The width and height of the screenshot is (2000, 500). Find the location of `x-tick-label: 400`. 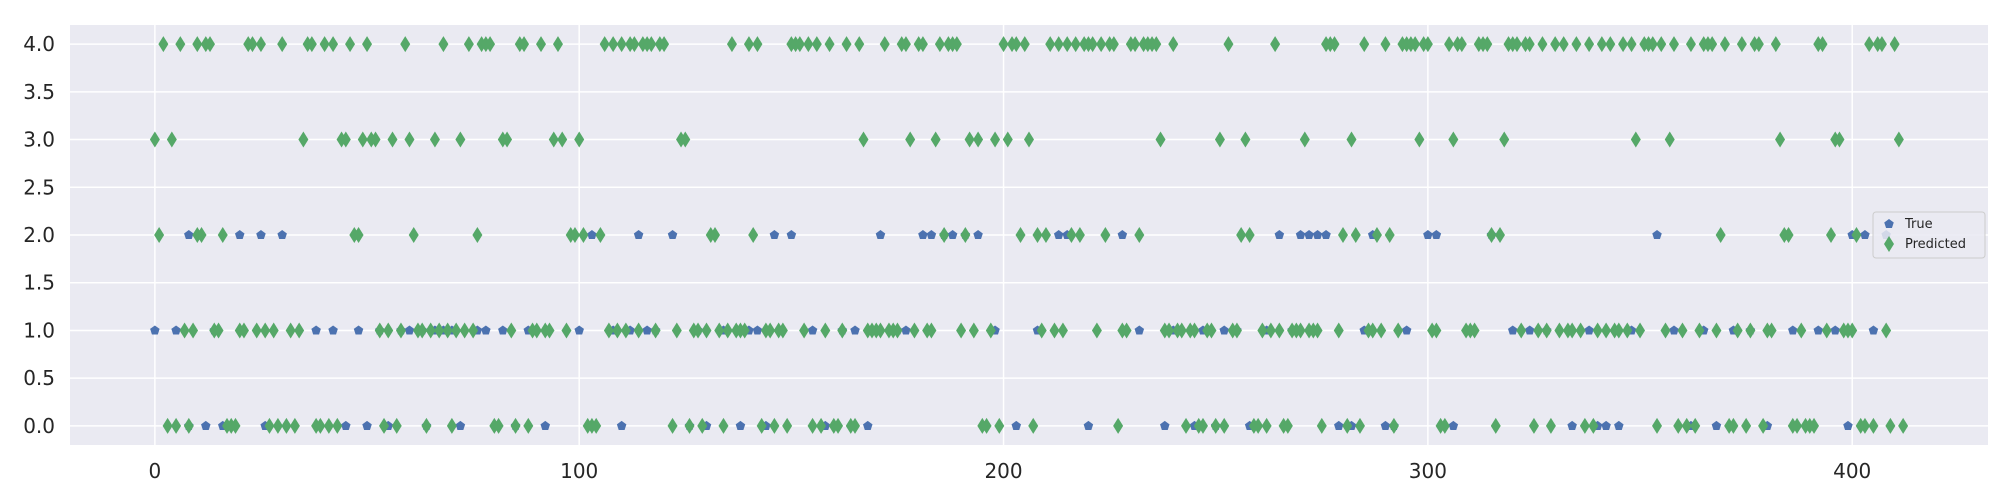

x-tick-label: 400 is located at coordinates (1852, 471).